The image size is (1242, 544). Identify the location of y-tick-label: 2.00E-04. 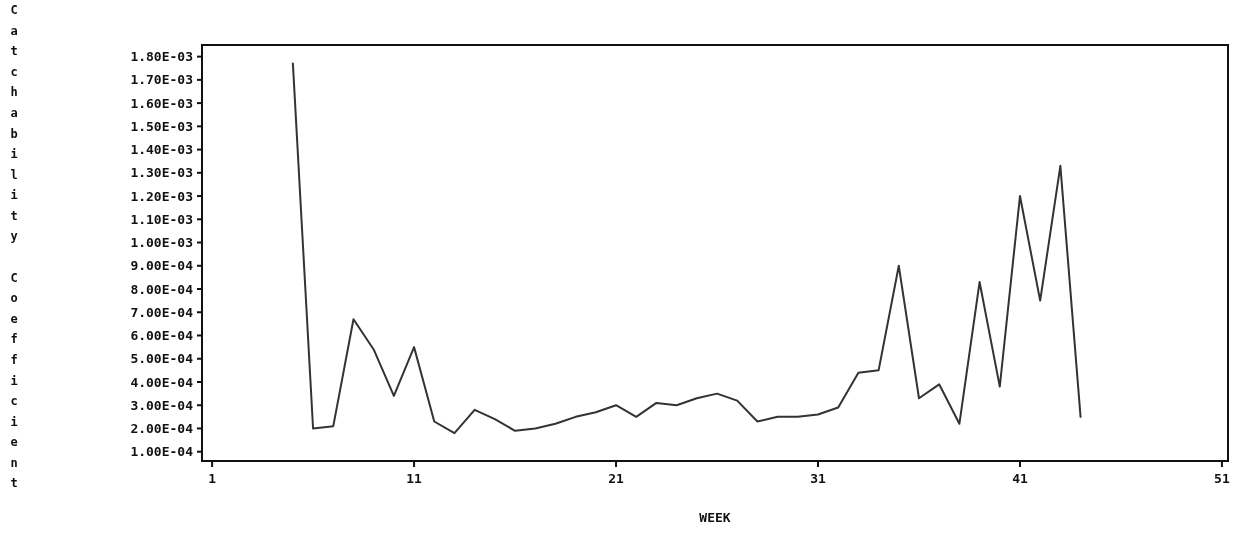
(162, 429).